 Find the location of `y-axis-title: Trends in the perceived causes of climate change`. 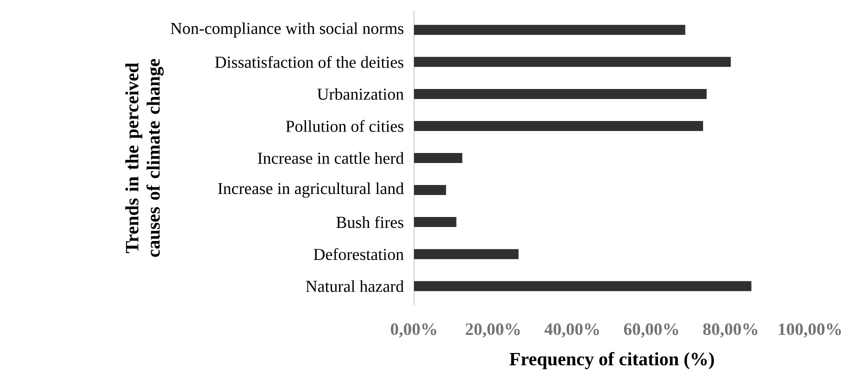

y-axis-title: Trends in the perceived causes of climate change is located at coordinates (144, 157).